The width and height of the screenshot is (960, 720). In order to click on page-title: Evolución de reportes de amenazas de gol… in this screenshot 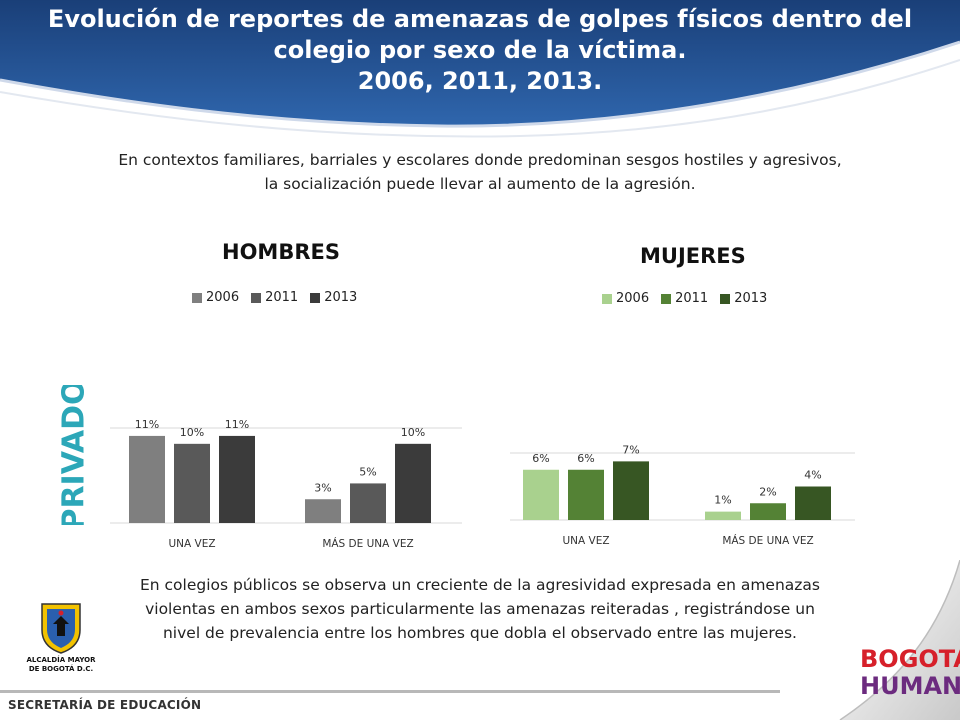, I will do `click(480, 50)`.